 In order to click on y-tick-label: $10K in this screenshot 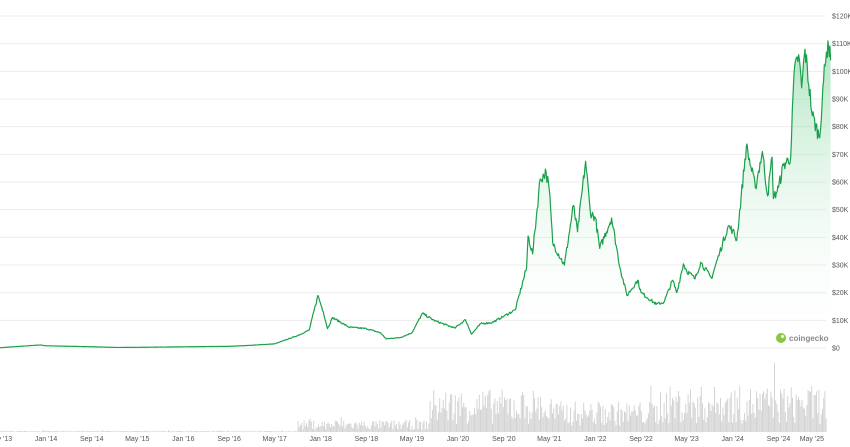, I will do `click(840, 321)`.